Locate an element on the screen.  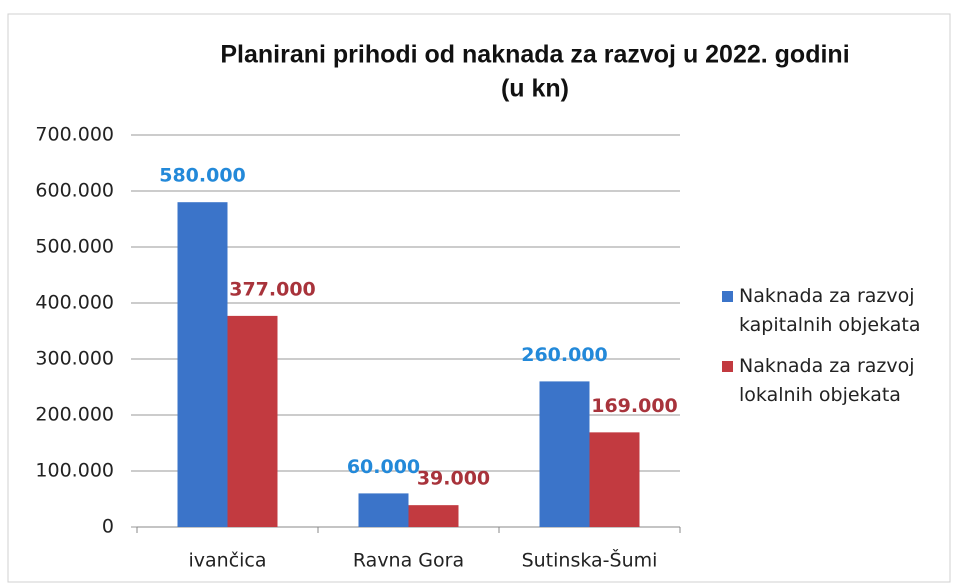
chart-title: (u kn) is located at coordinates (535, 89).